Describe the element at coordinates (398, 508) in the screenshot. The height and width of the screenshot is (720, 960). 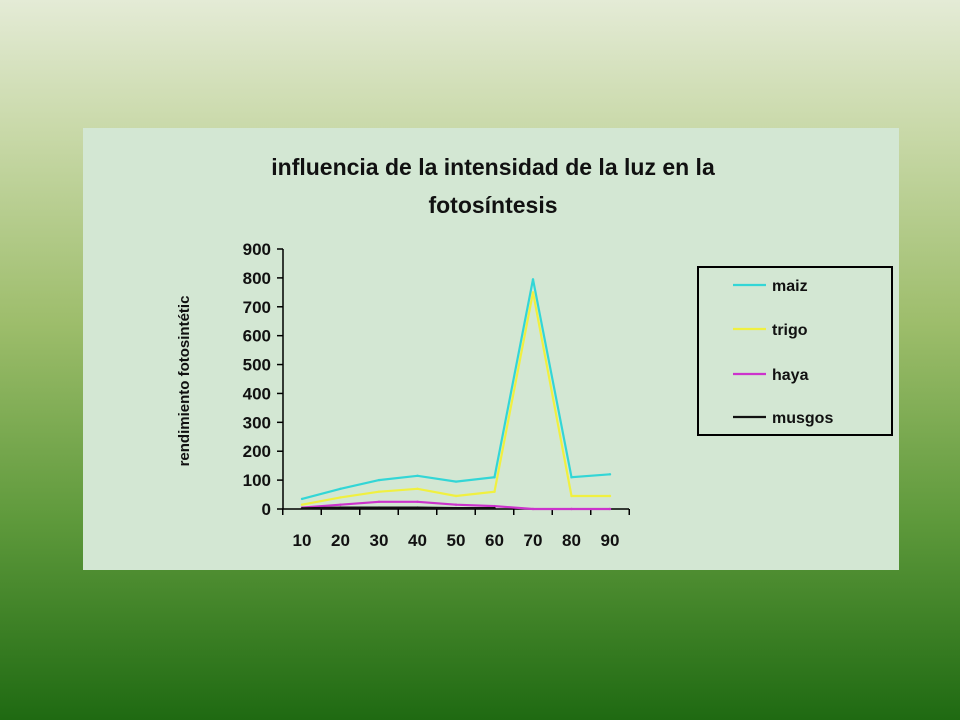
I see `series-line-musgos` at that location.